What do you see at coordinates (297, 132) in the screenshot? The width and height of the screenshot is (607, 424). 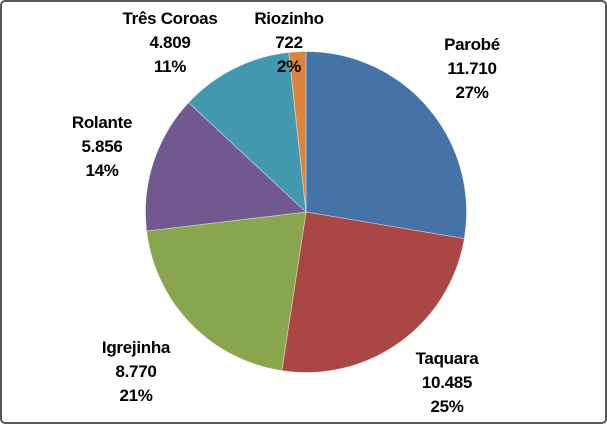 I see `pie-slice-riozinho` at bounding box center [297, 132].